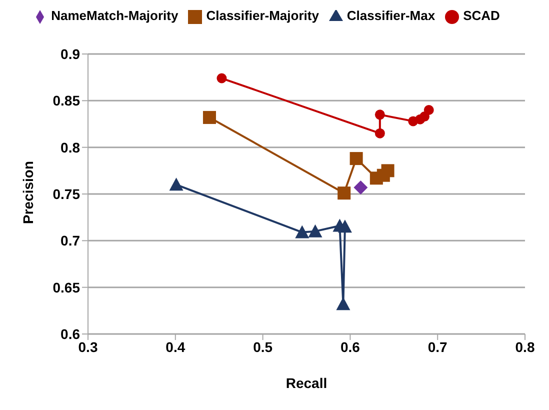 This screenshot has height=410, width=549. What do you see at coordinates (88, 346) in the screenshot?
I see `x-tick-label: 0.3` at bounding box center [88, 346].